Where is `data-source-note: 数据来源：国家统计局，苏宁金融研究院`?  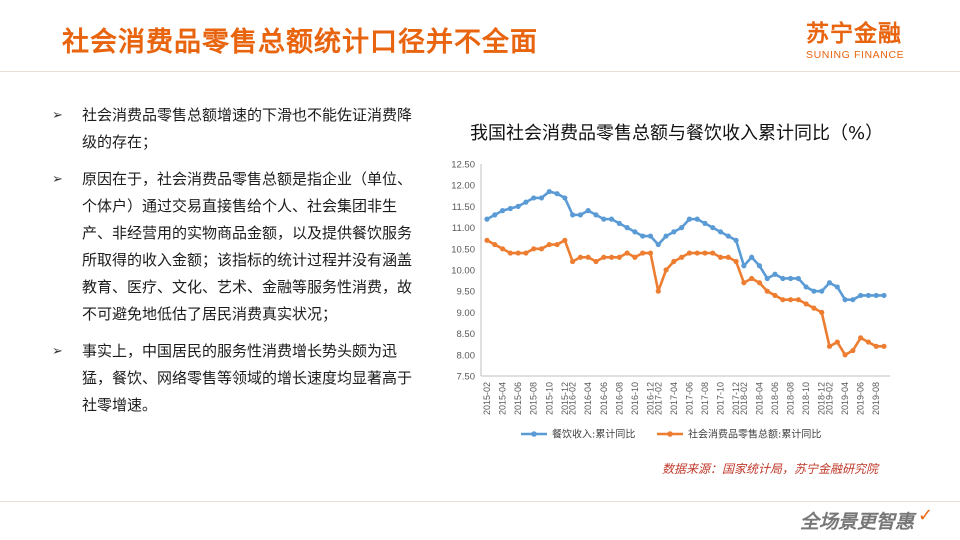 data-source-note: 数据来源：国家统计局，苏宁金融研究院 is located at coordinates (770, 469).